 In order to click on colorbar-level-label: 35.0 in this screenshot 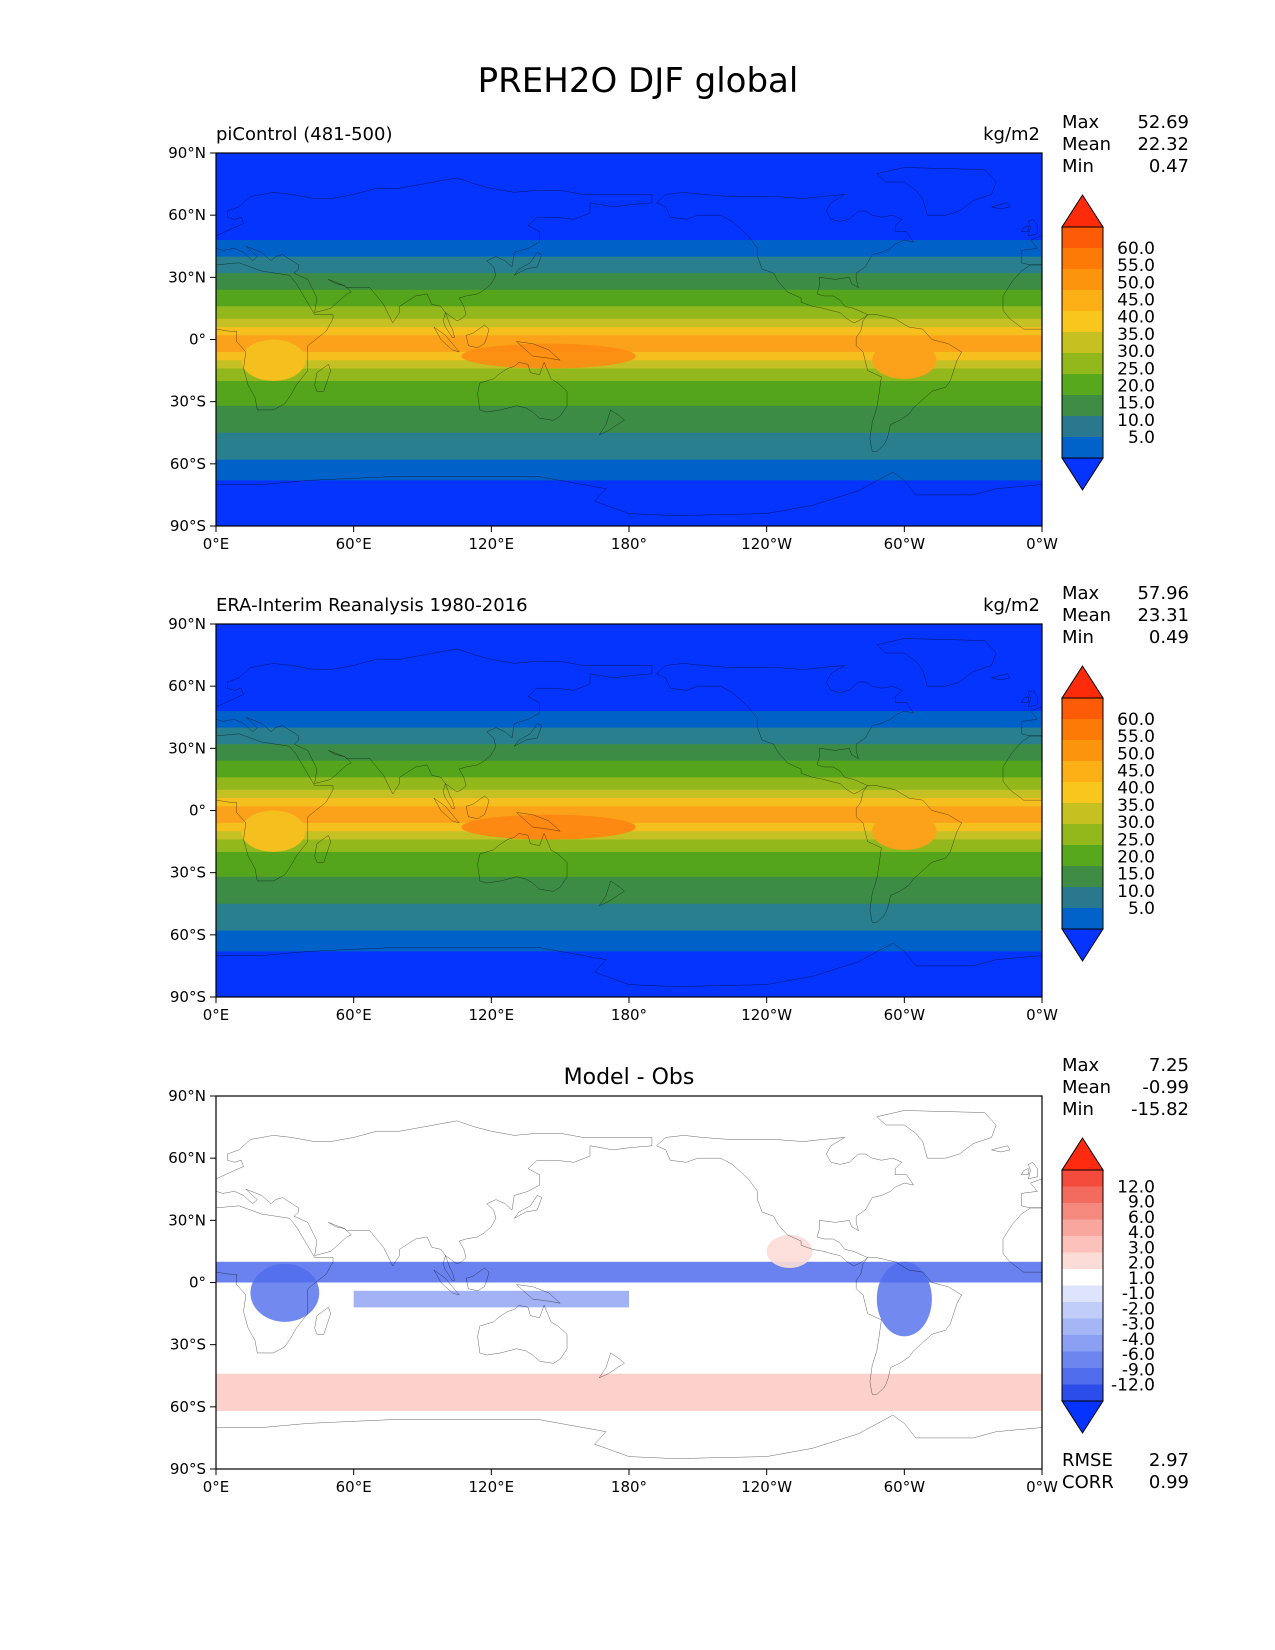, I will do `click(1136, 335)`.